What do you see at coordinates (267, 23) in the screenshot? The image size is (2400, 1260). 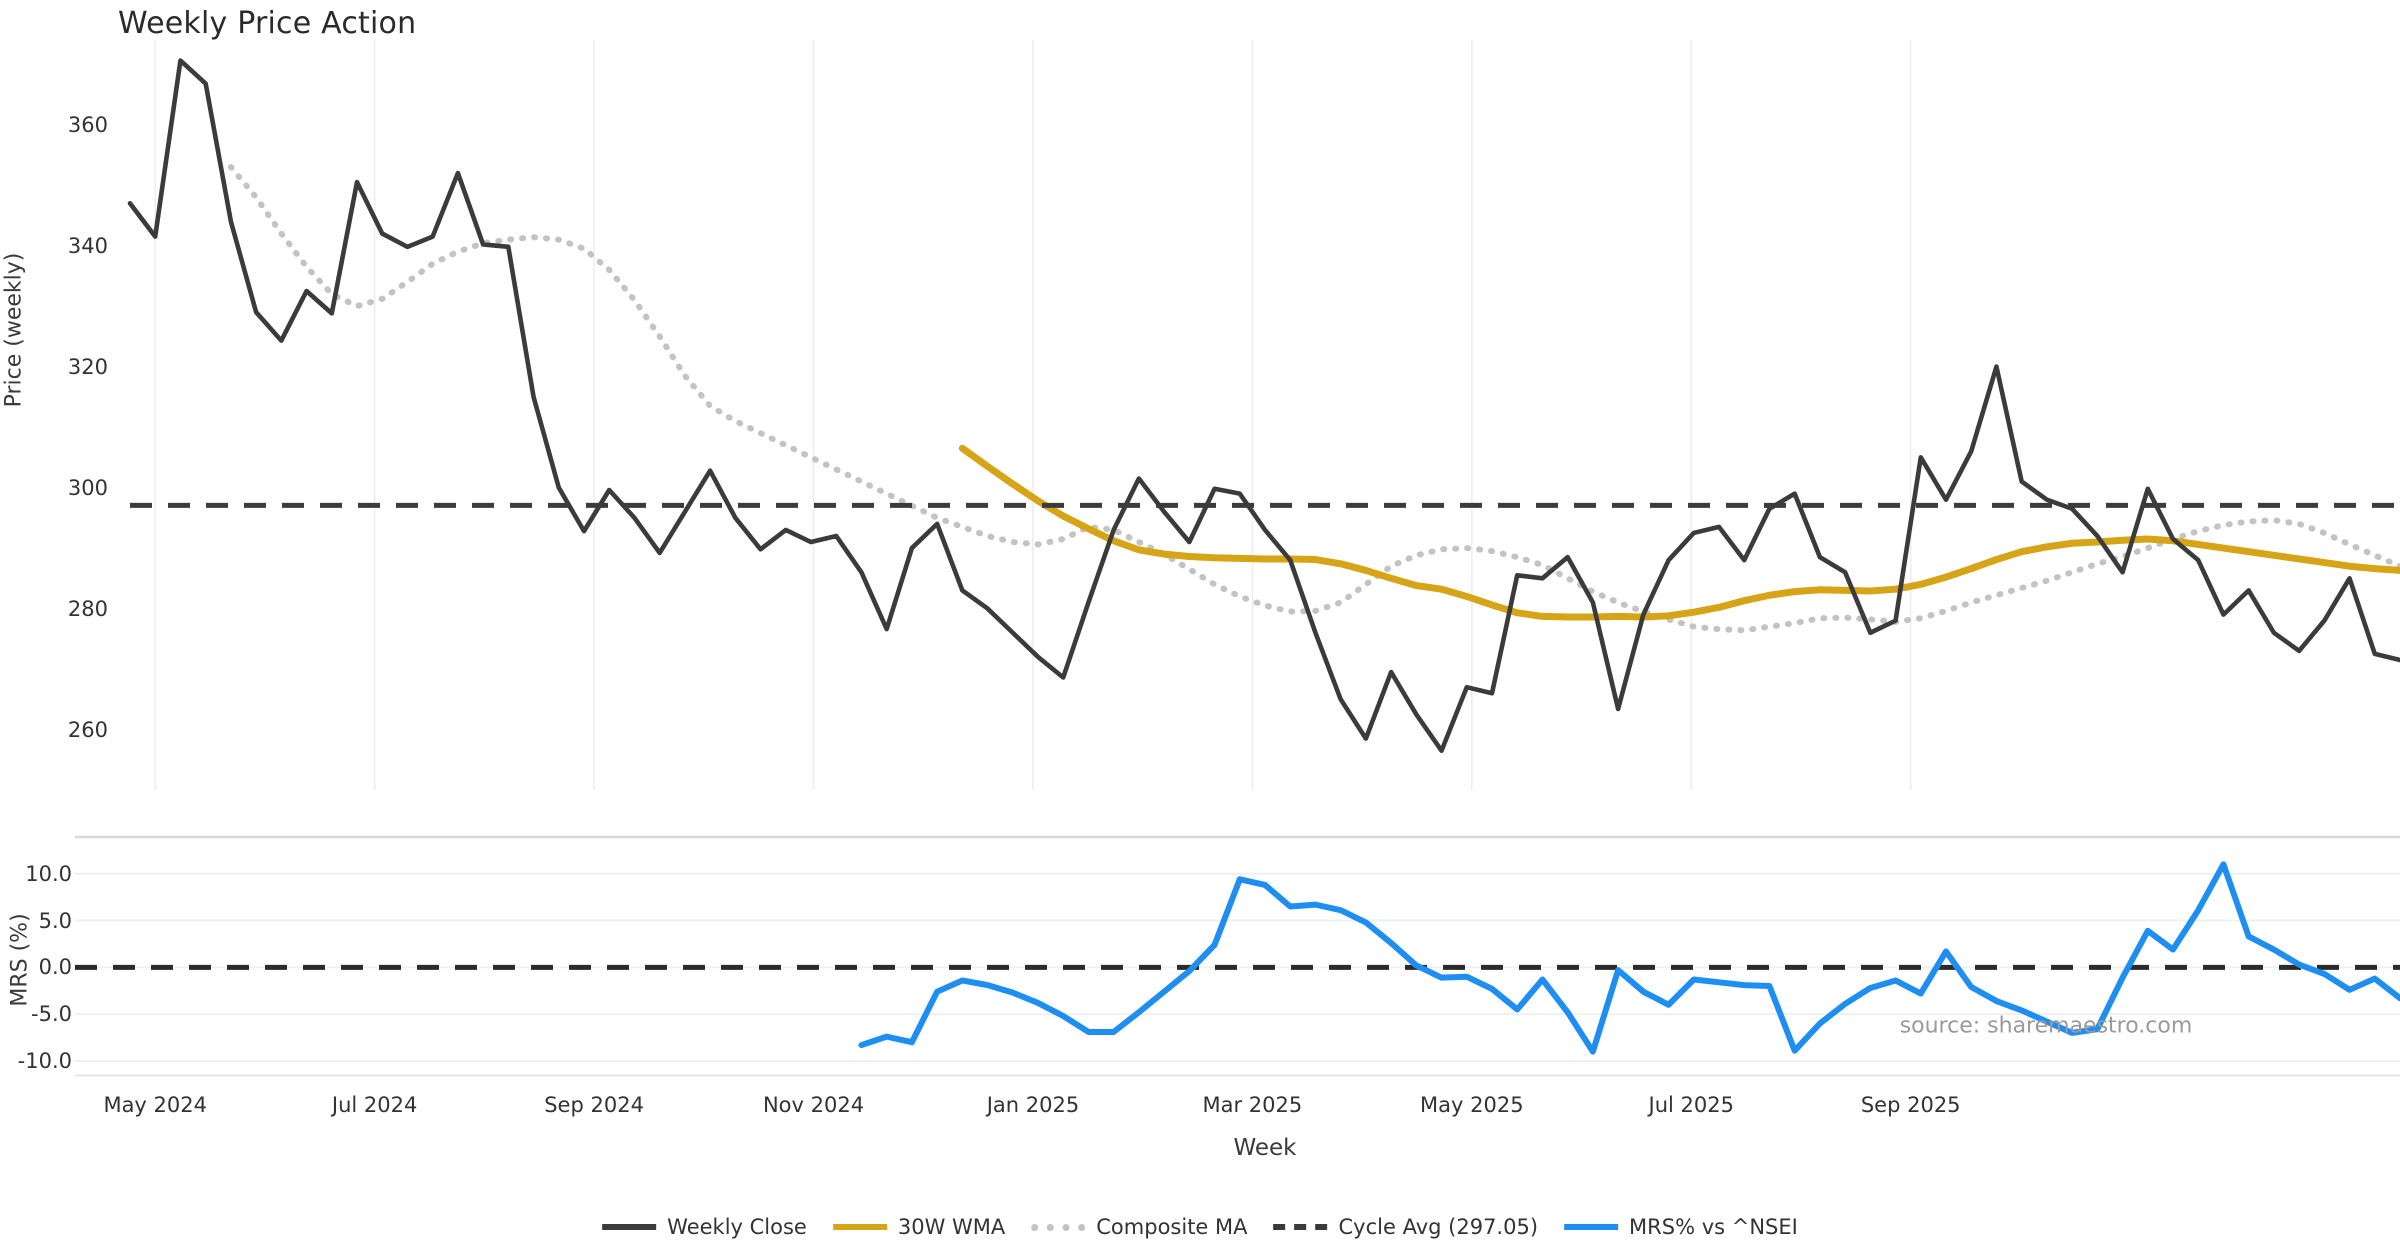 I see `page-title: Weekly Price Action` at bounding box center [267, 23].